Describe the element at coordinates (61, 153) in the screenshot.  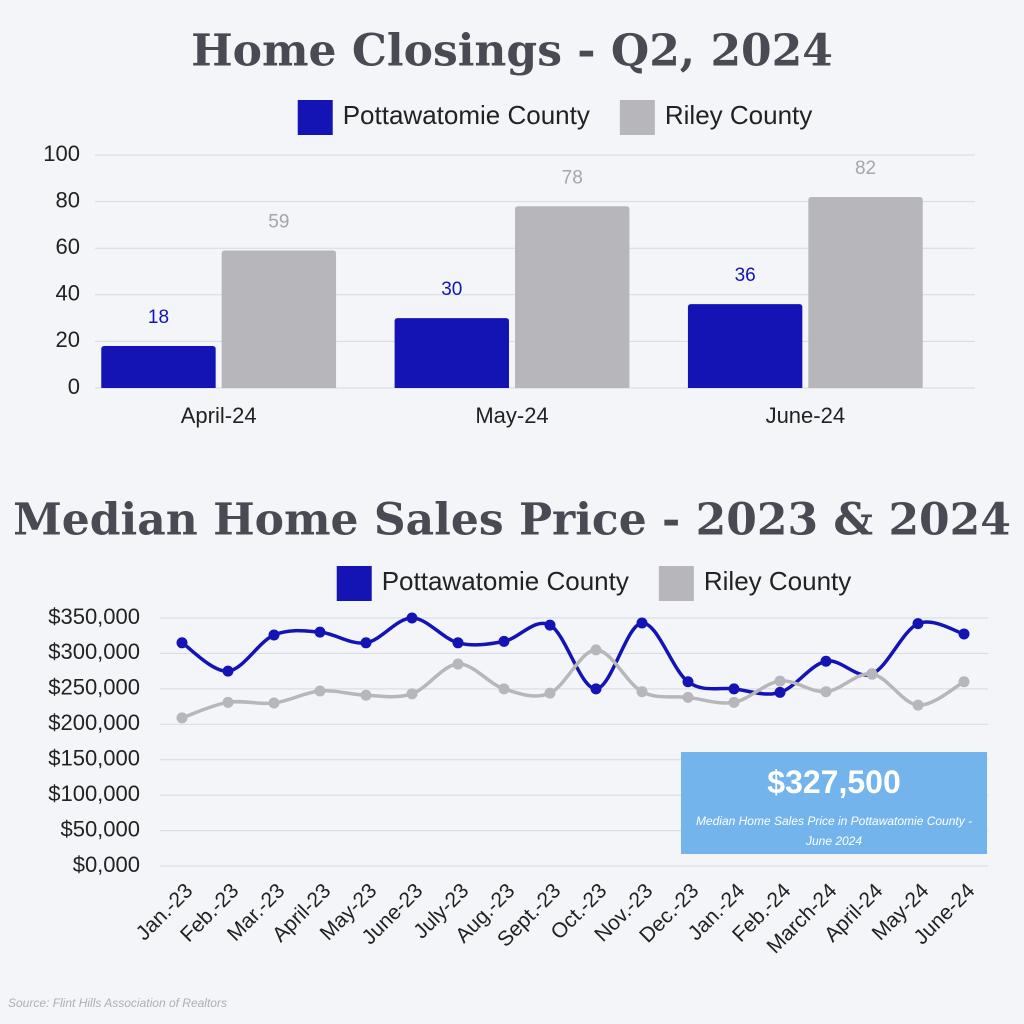
I see `y-tick-label: 100` at that location.